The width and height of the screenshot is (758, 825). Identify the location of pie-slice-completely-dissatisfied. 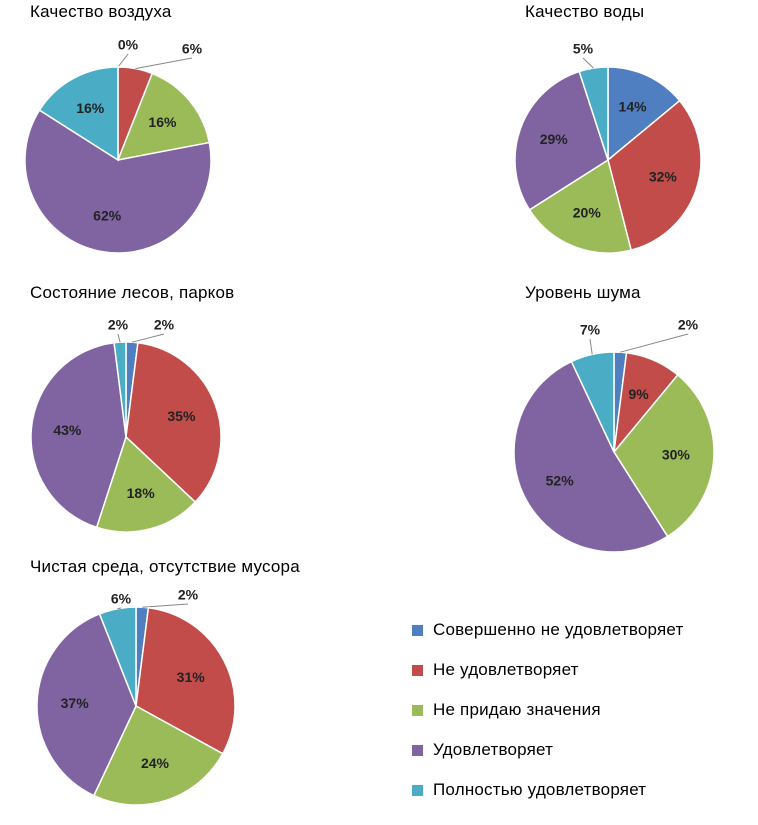
(644, 114).